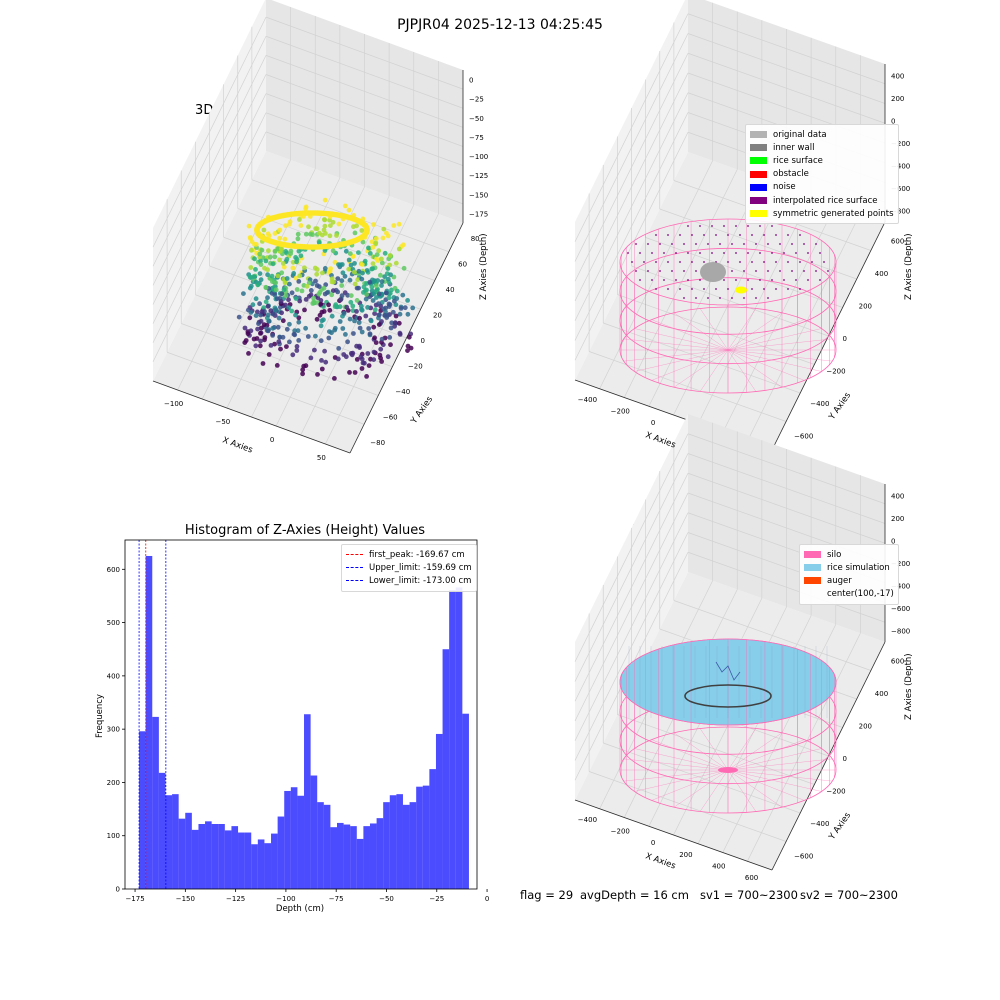  Describe the element at coordinates (849, 567) in the screenshot. I see `legend-item: rice simulation` at that location.